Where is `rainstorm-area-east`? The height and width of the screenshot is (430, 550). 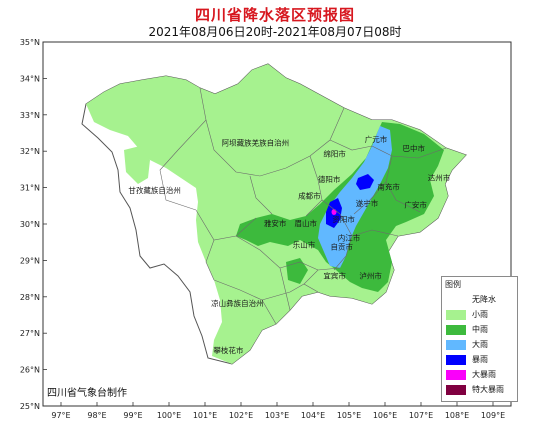
rainstorm-area-east is located at coordinates (365, 182).